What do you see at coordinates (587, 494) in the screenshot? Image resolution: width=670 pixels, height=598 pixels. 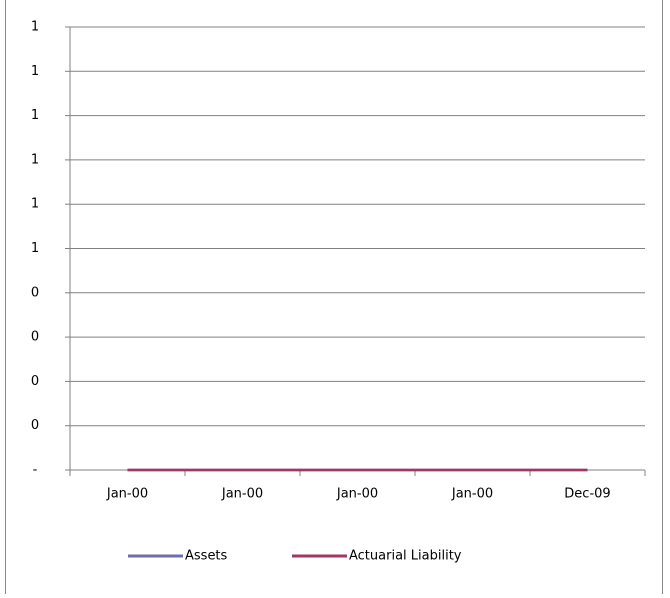 I see `x-tick-label: Dec-09` at bounding box center [587, 494].